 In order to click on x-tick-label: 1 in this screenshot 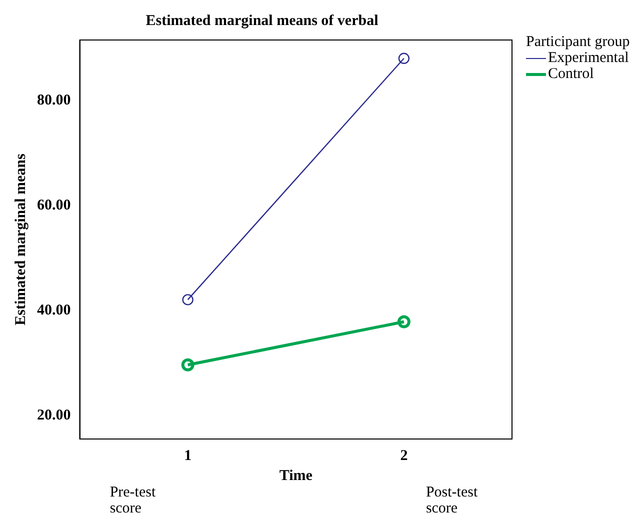, I will do `click(188, 456)`.